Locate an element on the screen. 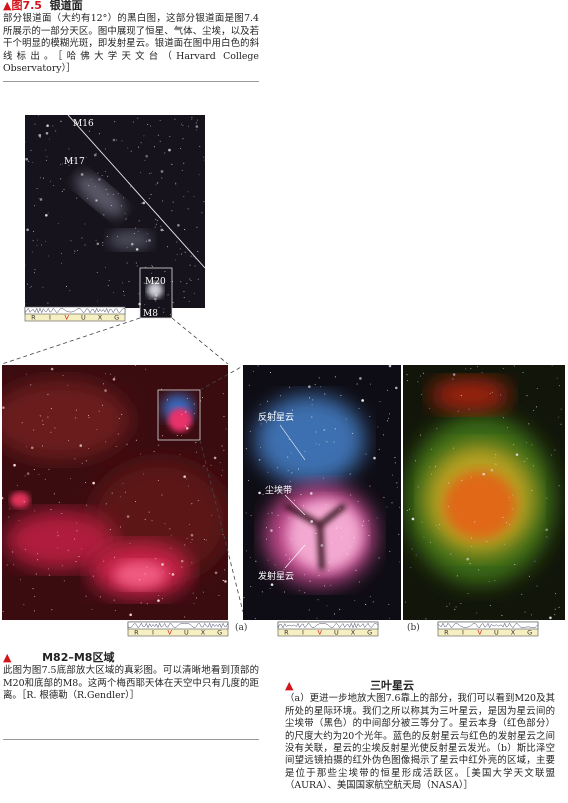 This screenshot has width=568, height=803. image-label: M16 is located at coordinates (83, 124).